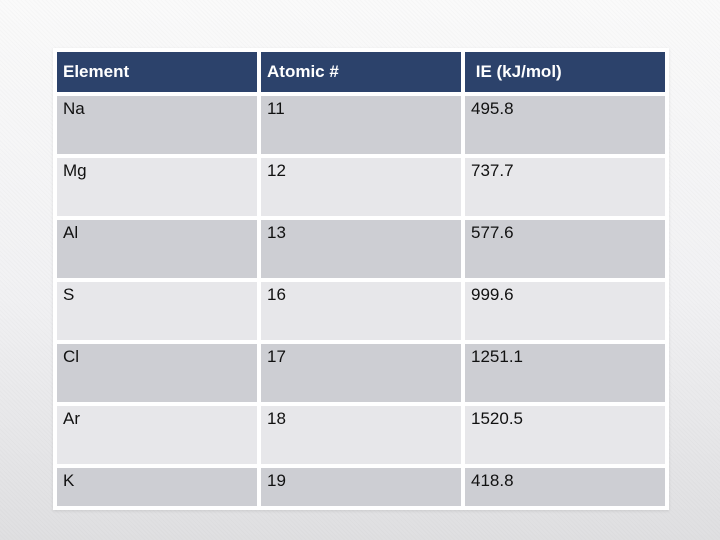 This screenshot has width=720, height=540. I want to click on cell-atomic-number: 16, so click(361, 311).